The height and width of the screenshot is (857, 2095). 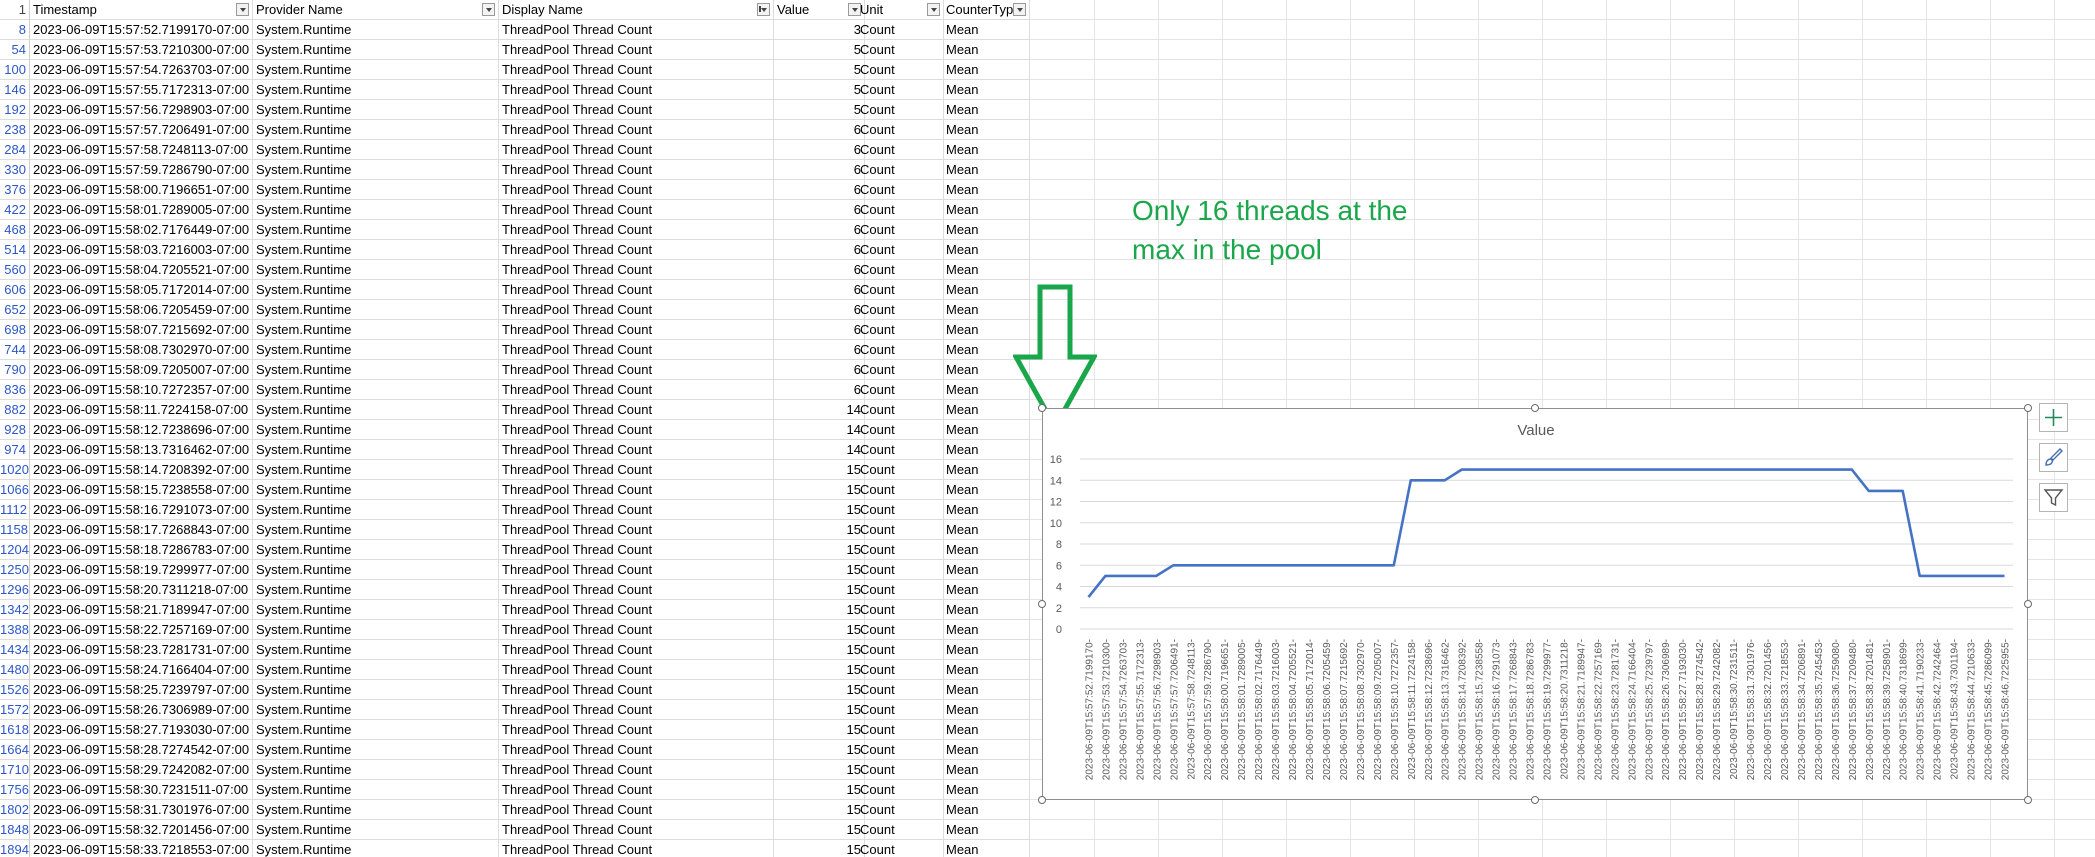 I want to click on filter-dropdown-icon, so click(x=488, y=9).